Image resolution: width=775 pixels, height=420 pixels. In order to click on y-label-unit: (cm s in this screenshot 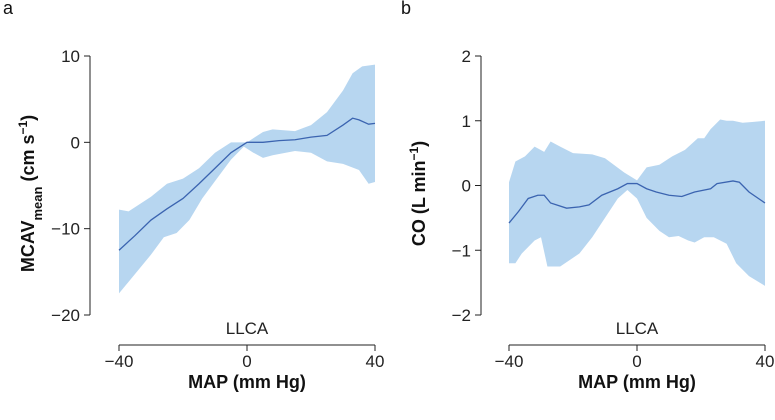, I will do `click(28, 161)`.